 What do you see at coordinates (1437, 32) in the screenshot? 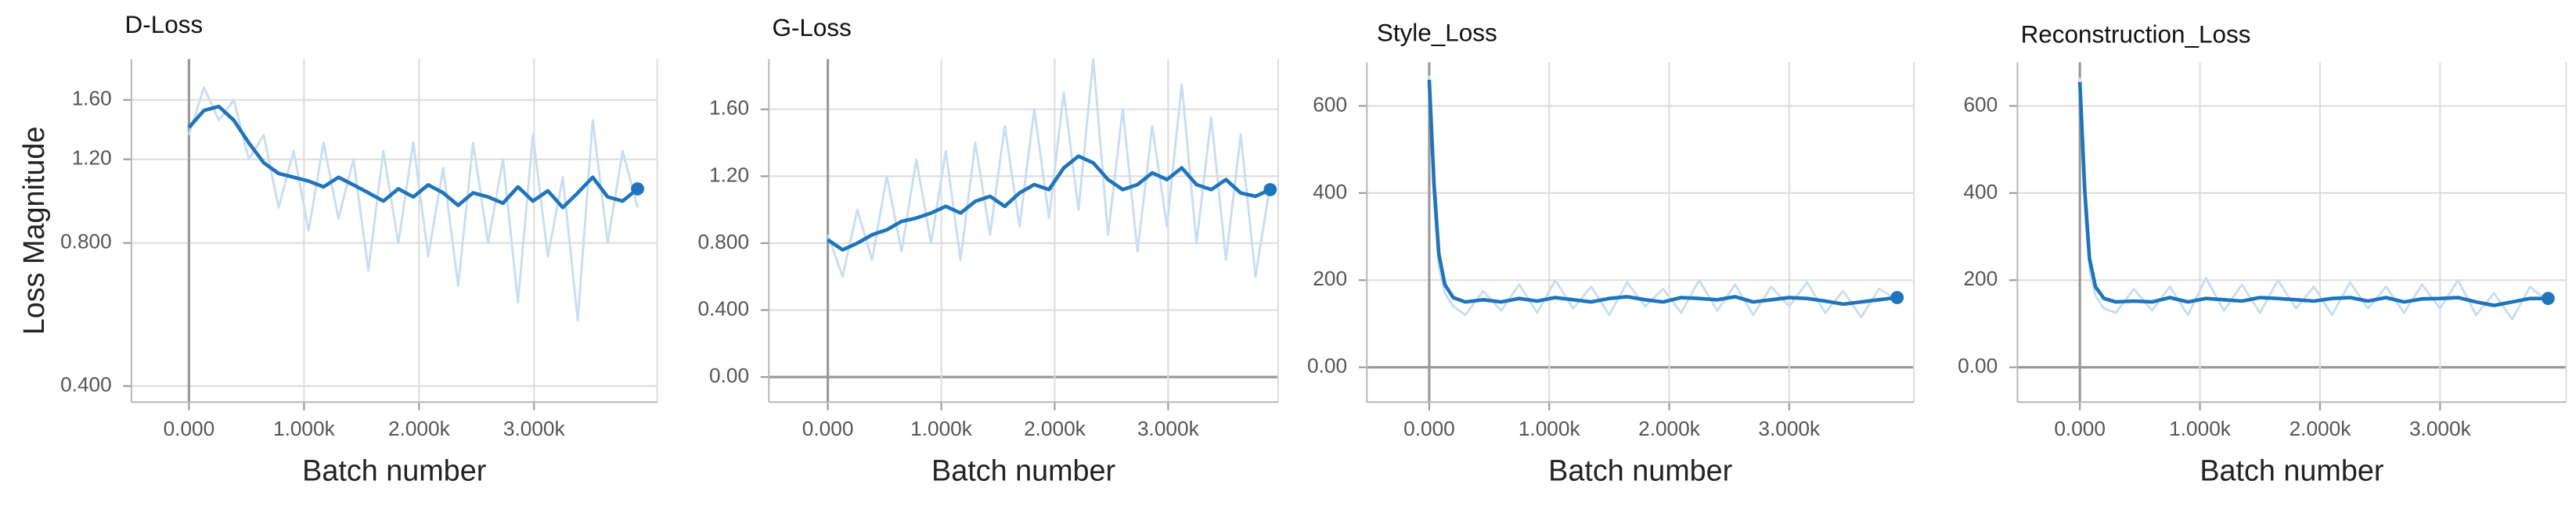
I see `chart-title: Style_Loss` at bounding box center [1437, 32].